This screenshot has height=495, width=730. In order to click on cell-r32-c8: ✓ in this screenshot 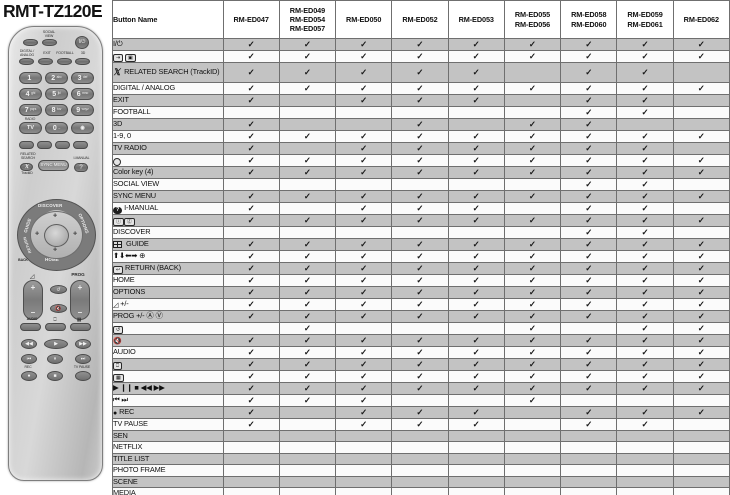, I will do `click(645, 424)`.